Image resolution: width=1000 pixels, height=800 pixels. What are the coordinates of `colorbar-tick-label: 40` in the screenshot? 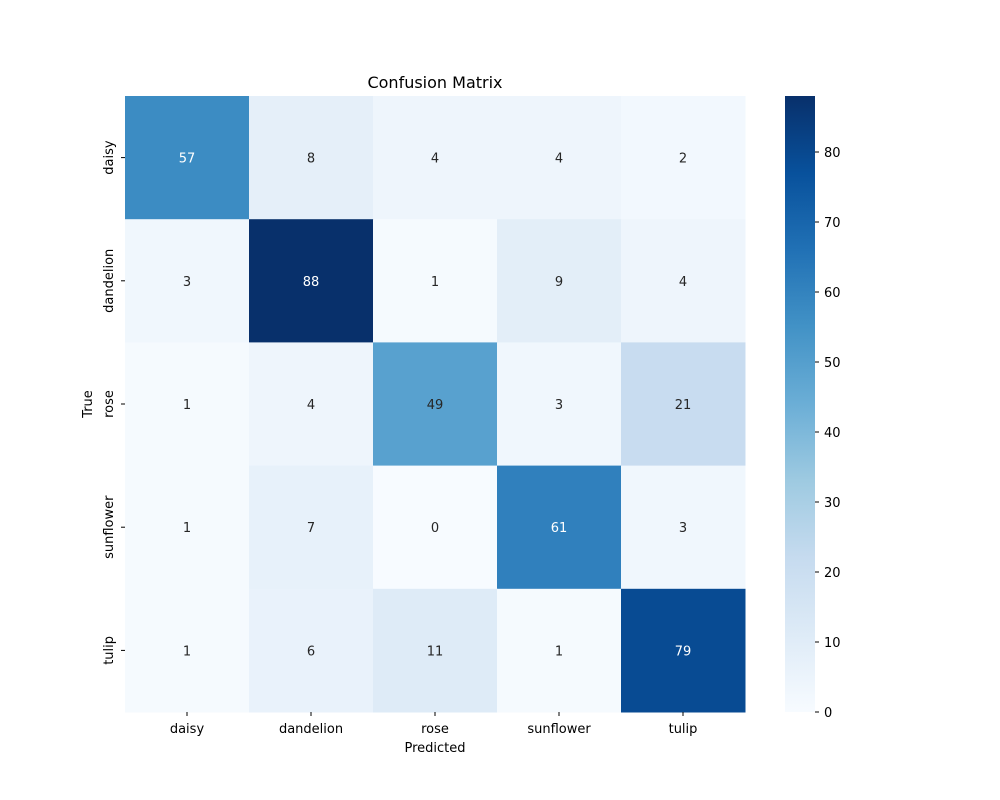 It's located at (832, 433).